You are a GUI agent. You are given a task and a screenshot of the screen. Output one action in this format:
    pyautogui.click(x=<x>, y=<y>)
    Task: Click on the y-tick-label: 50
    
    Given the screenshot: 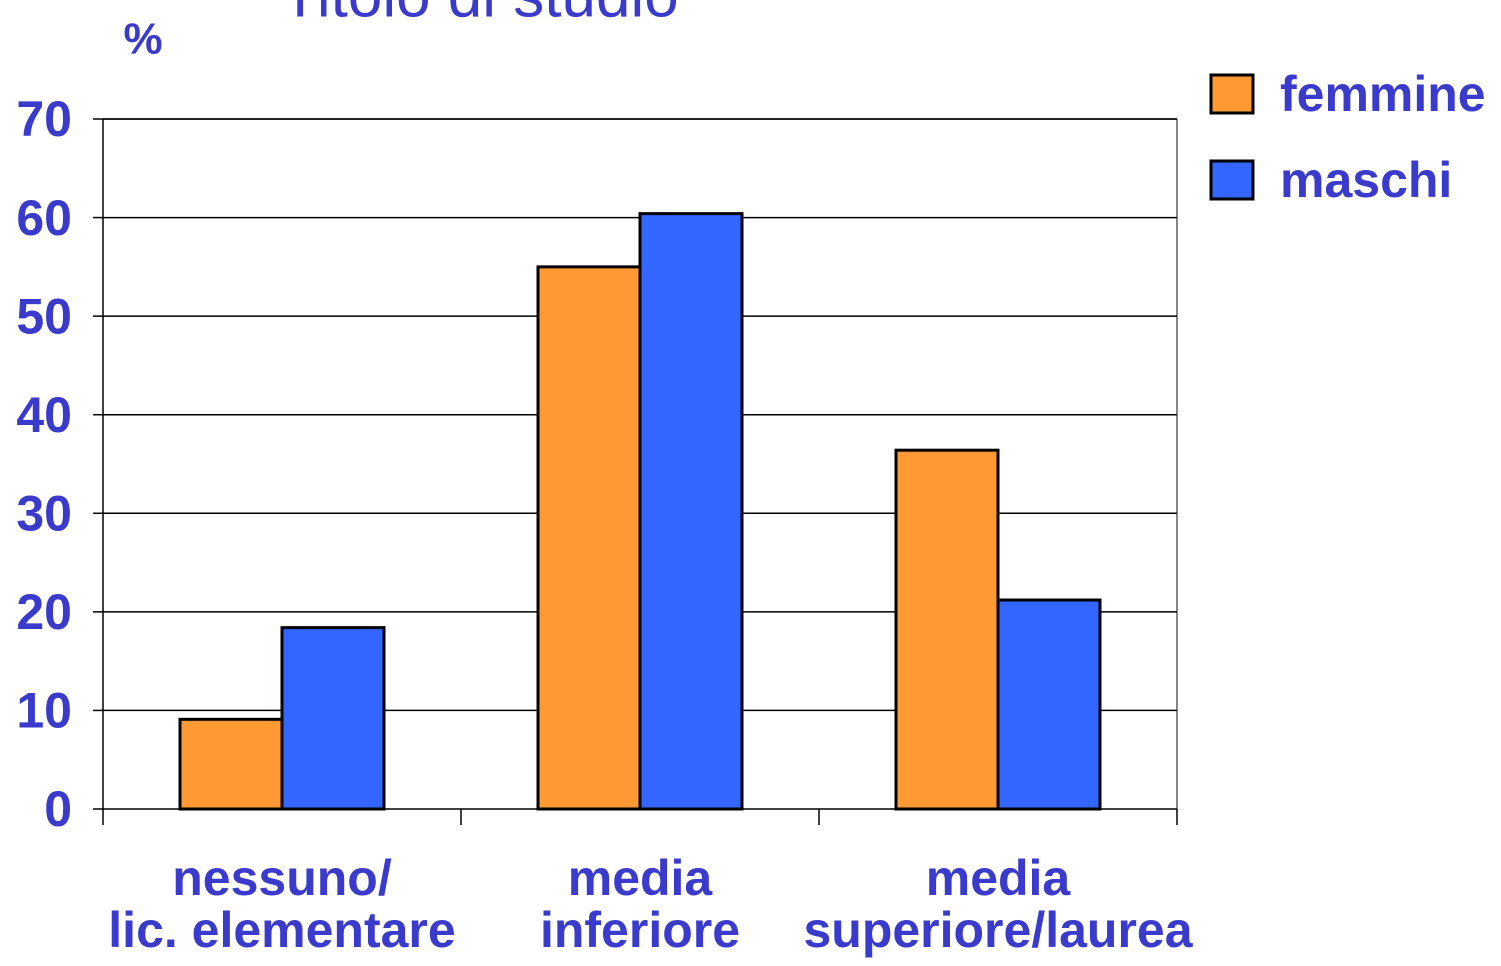 What is the action you would take?
    pyautogui.click(x=44, y=316)
    